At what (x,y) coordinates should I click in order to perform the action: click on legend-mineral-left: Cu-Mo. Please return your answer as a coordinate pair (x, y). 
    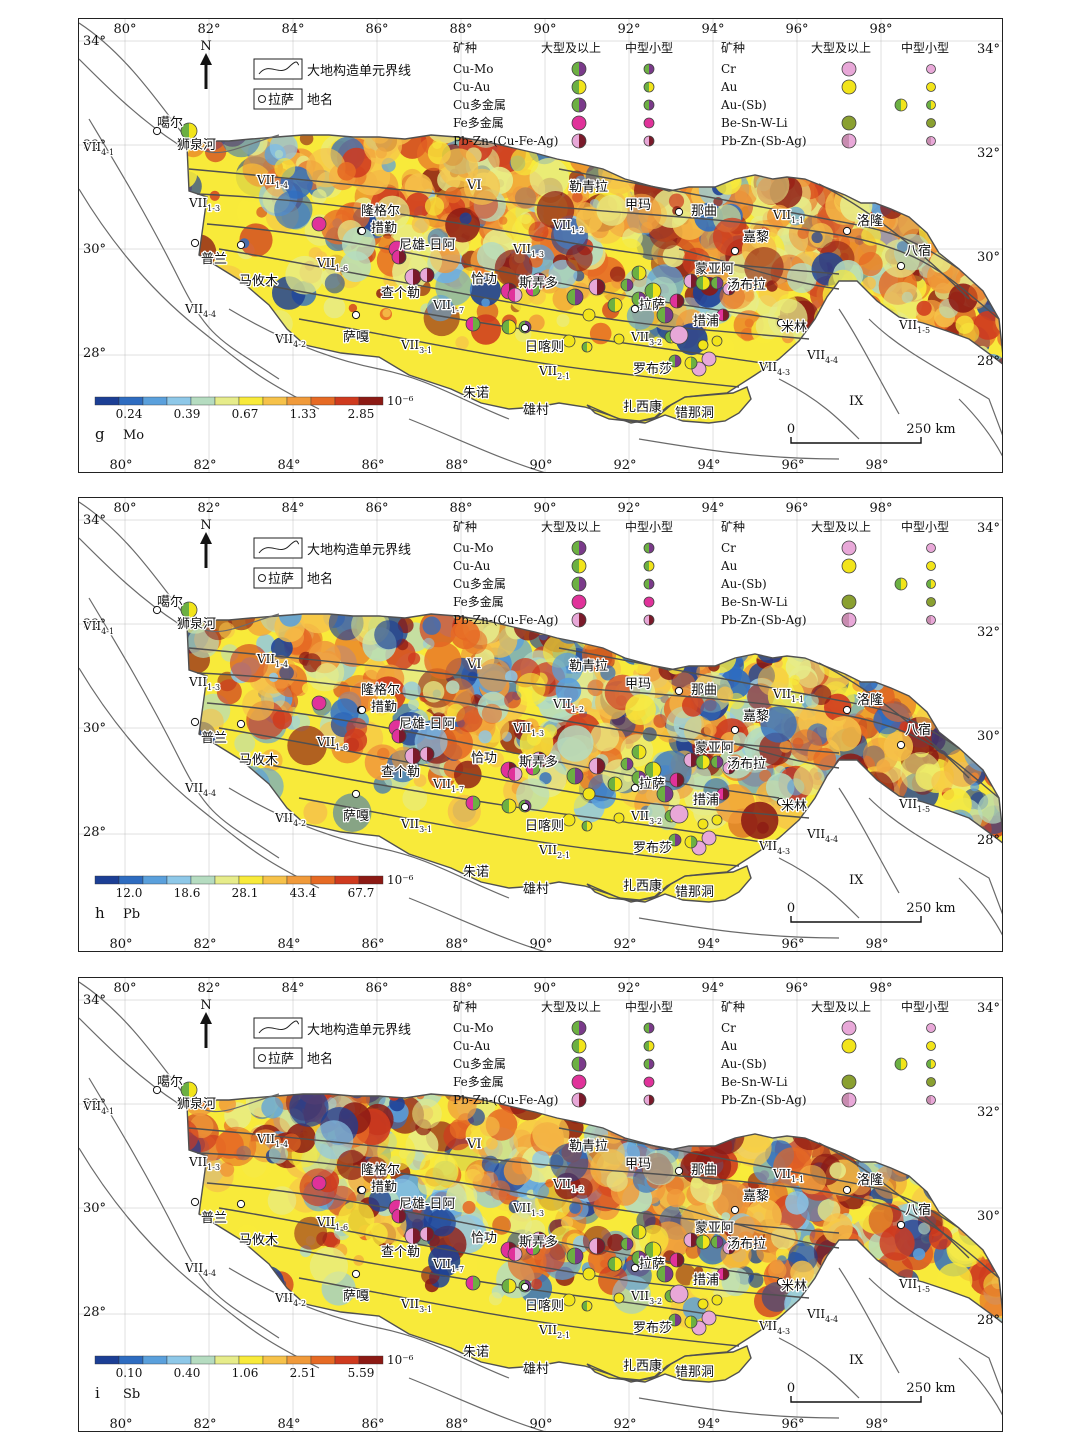
    Looking at the image, I should click on (473, 1028).